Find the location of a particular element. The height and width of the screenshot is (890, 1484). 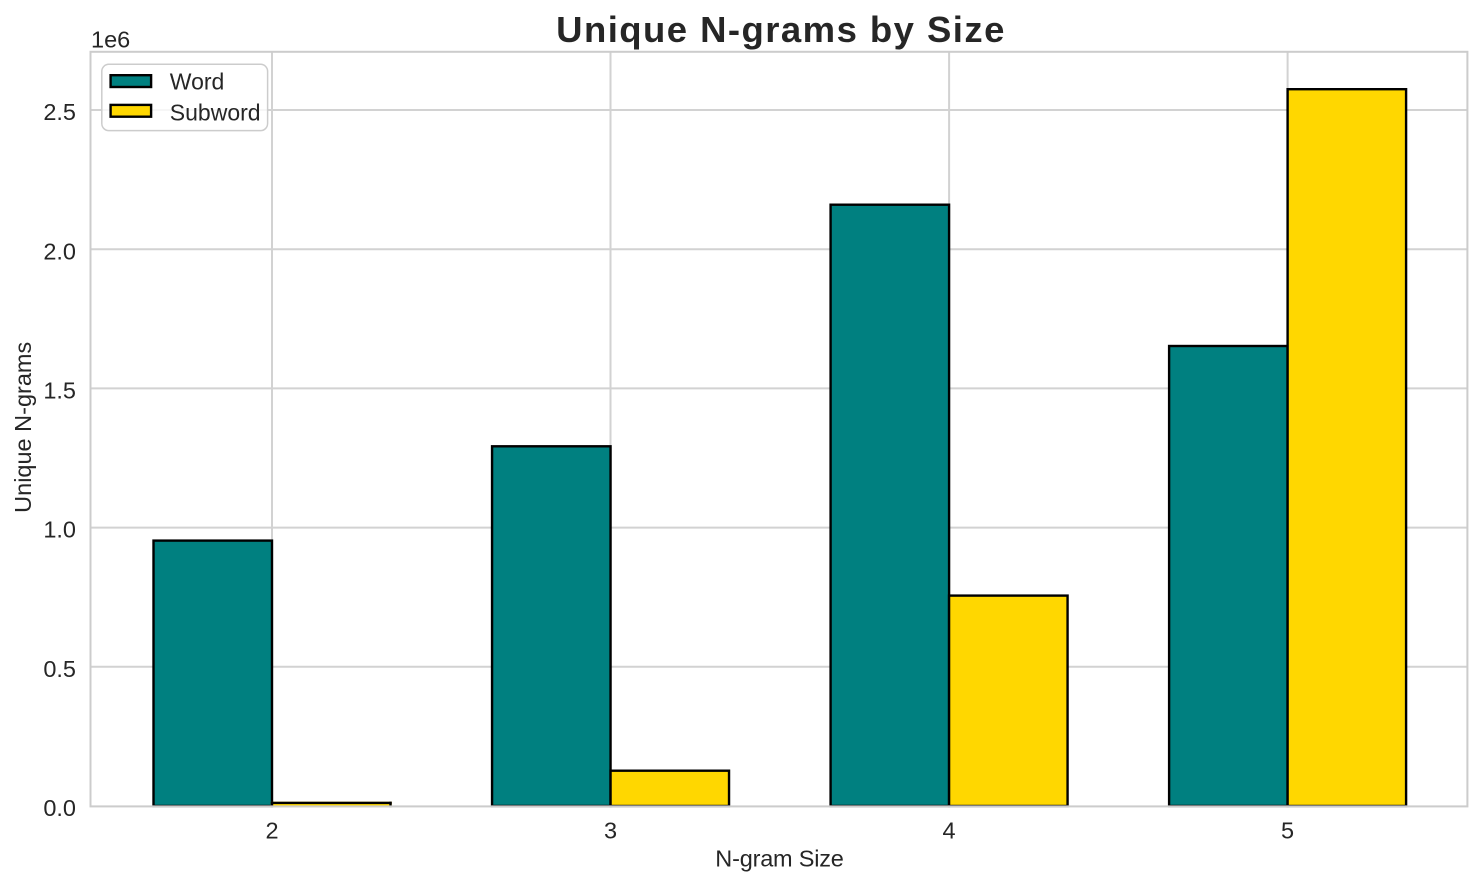

svg-text: 2 is located at coordinates (271, 830).